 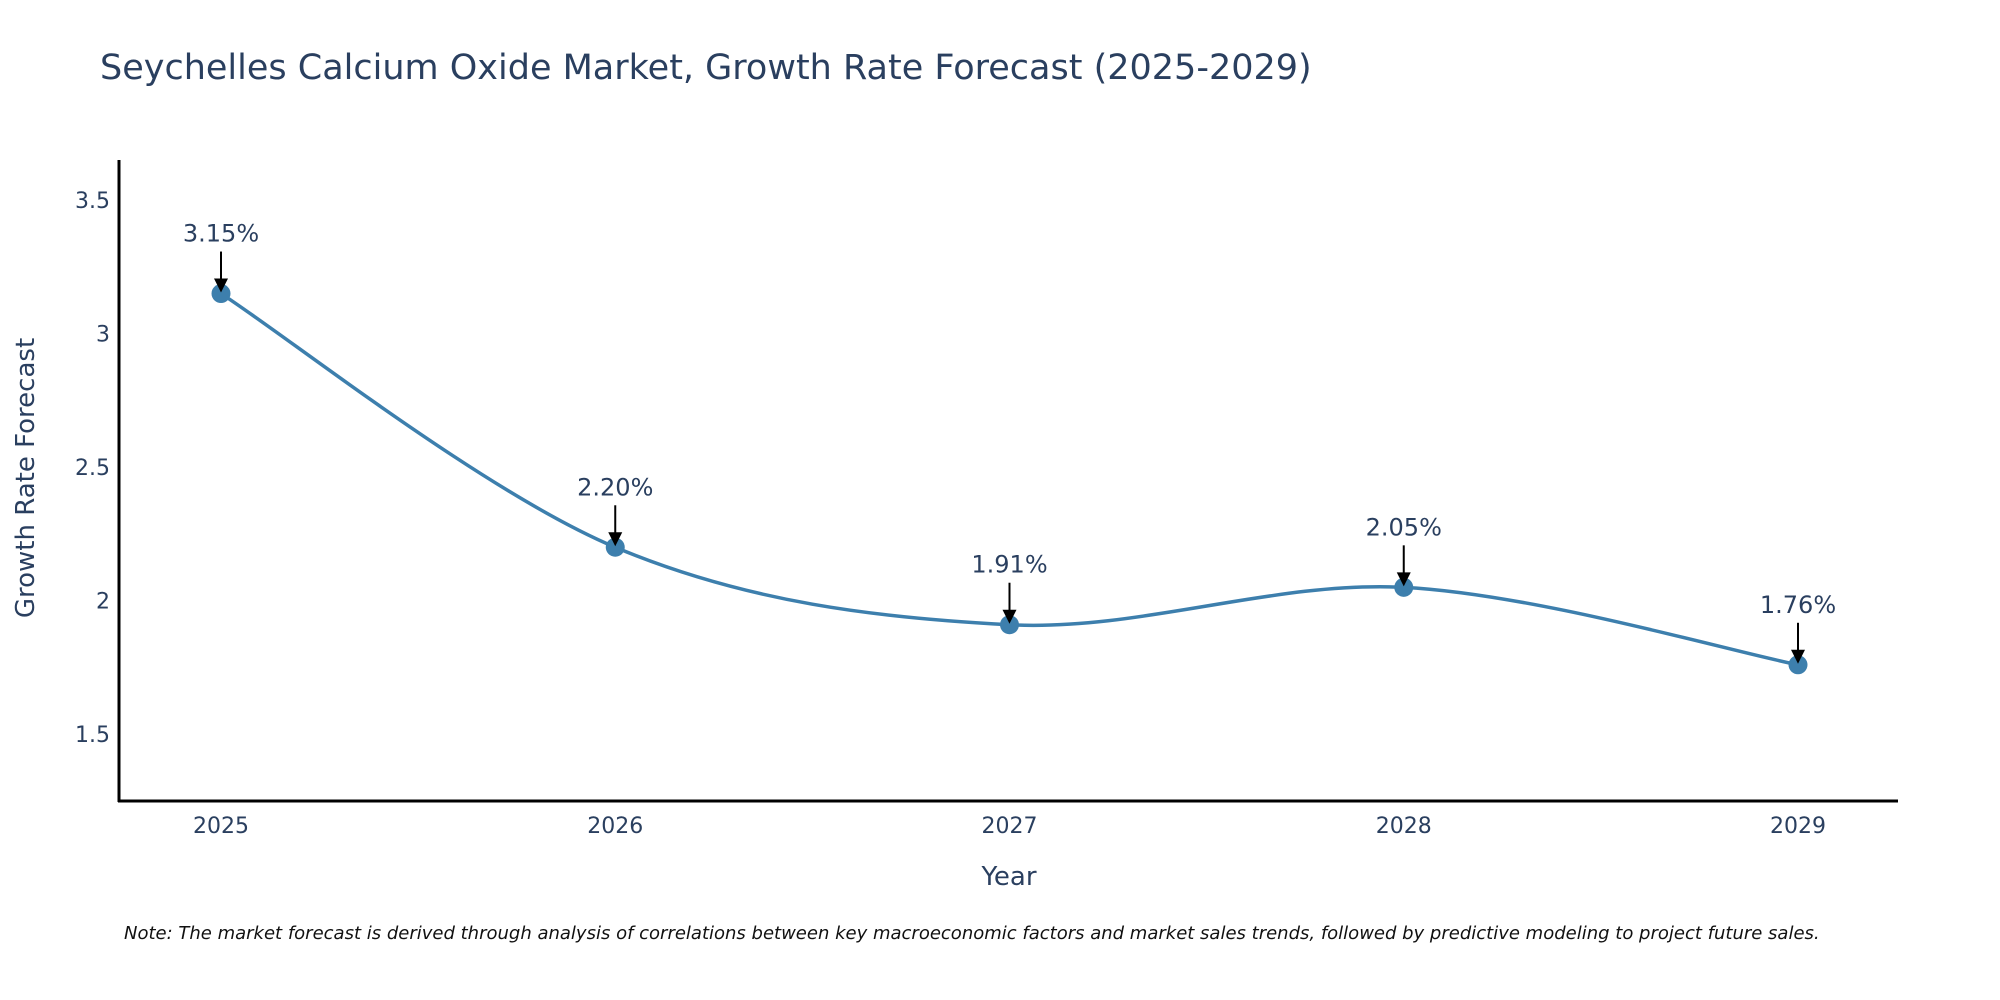 I want to click on data-label-annotation: 2.20%, so click(x=615, y=510).